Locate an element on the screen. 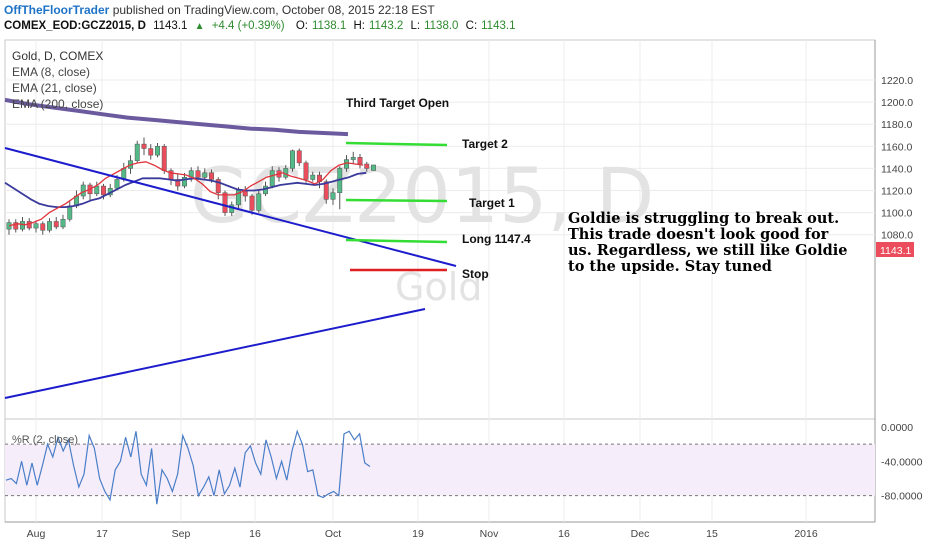  time-tick-label: 16 is located at coordinates (255, 534).